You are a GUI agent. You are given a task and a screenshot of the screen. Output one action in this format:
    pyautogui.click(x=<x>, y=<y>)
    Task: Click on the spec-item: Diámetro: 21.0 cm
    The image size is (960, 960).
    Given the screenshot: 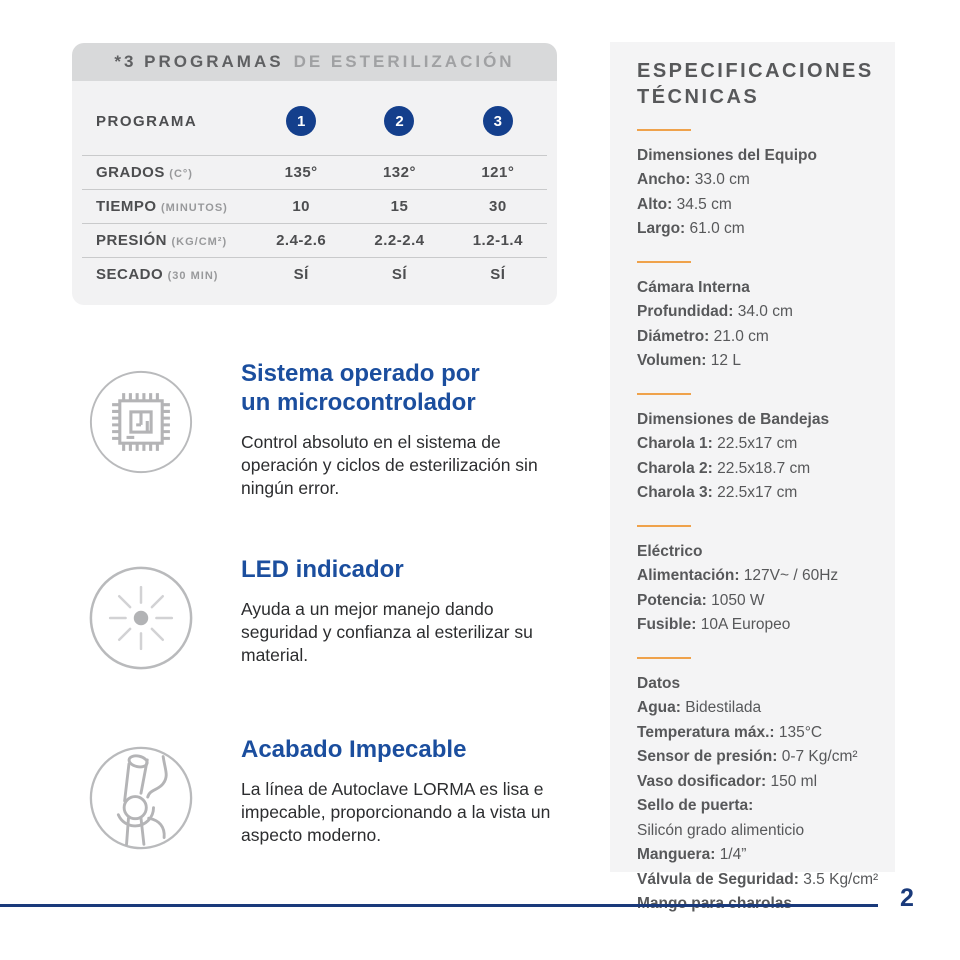 What is the action you would take?
    pyautogui.click(x=758, y=337)
    